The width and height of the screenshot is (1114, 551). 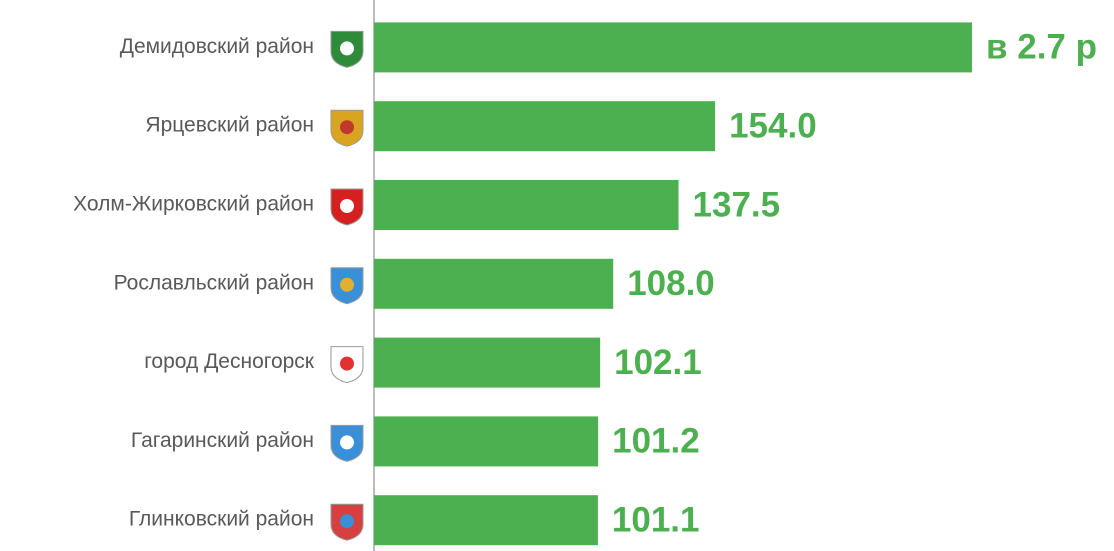 What do you see at coordinates (193, 204) in the screenshot?
I see `category-label: Холм-Жирковский район` at bounding box center [193, 204].